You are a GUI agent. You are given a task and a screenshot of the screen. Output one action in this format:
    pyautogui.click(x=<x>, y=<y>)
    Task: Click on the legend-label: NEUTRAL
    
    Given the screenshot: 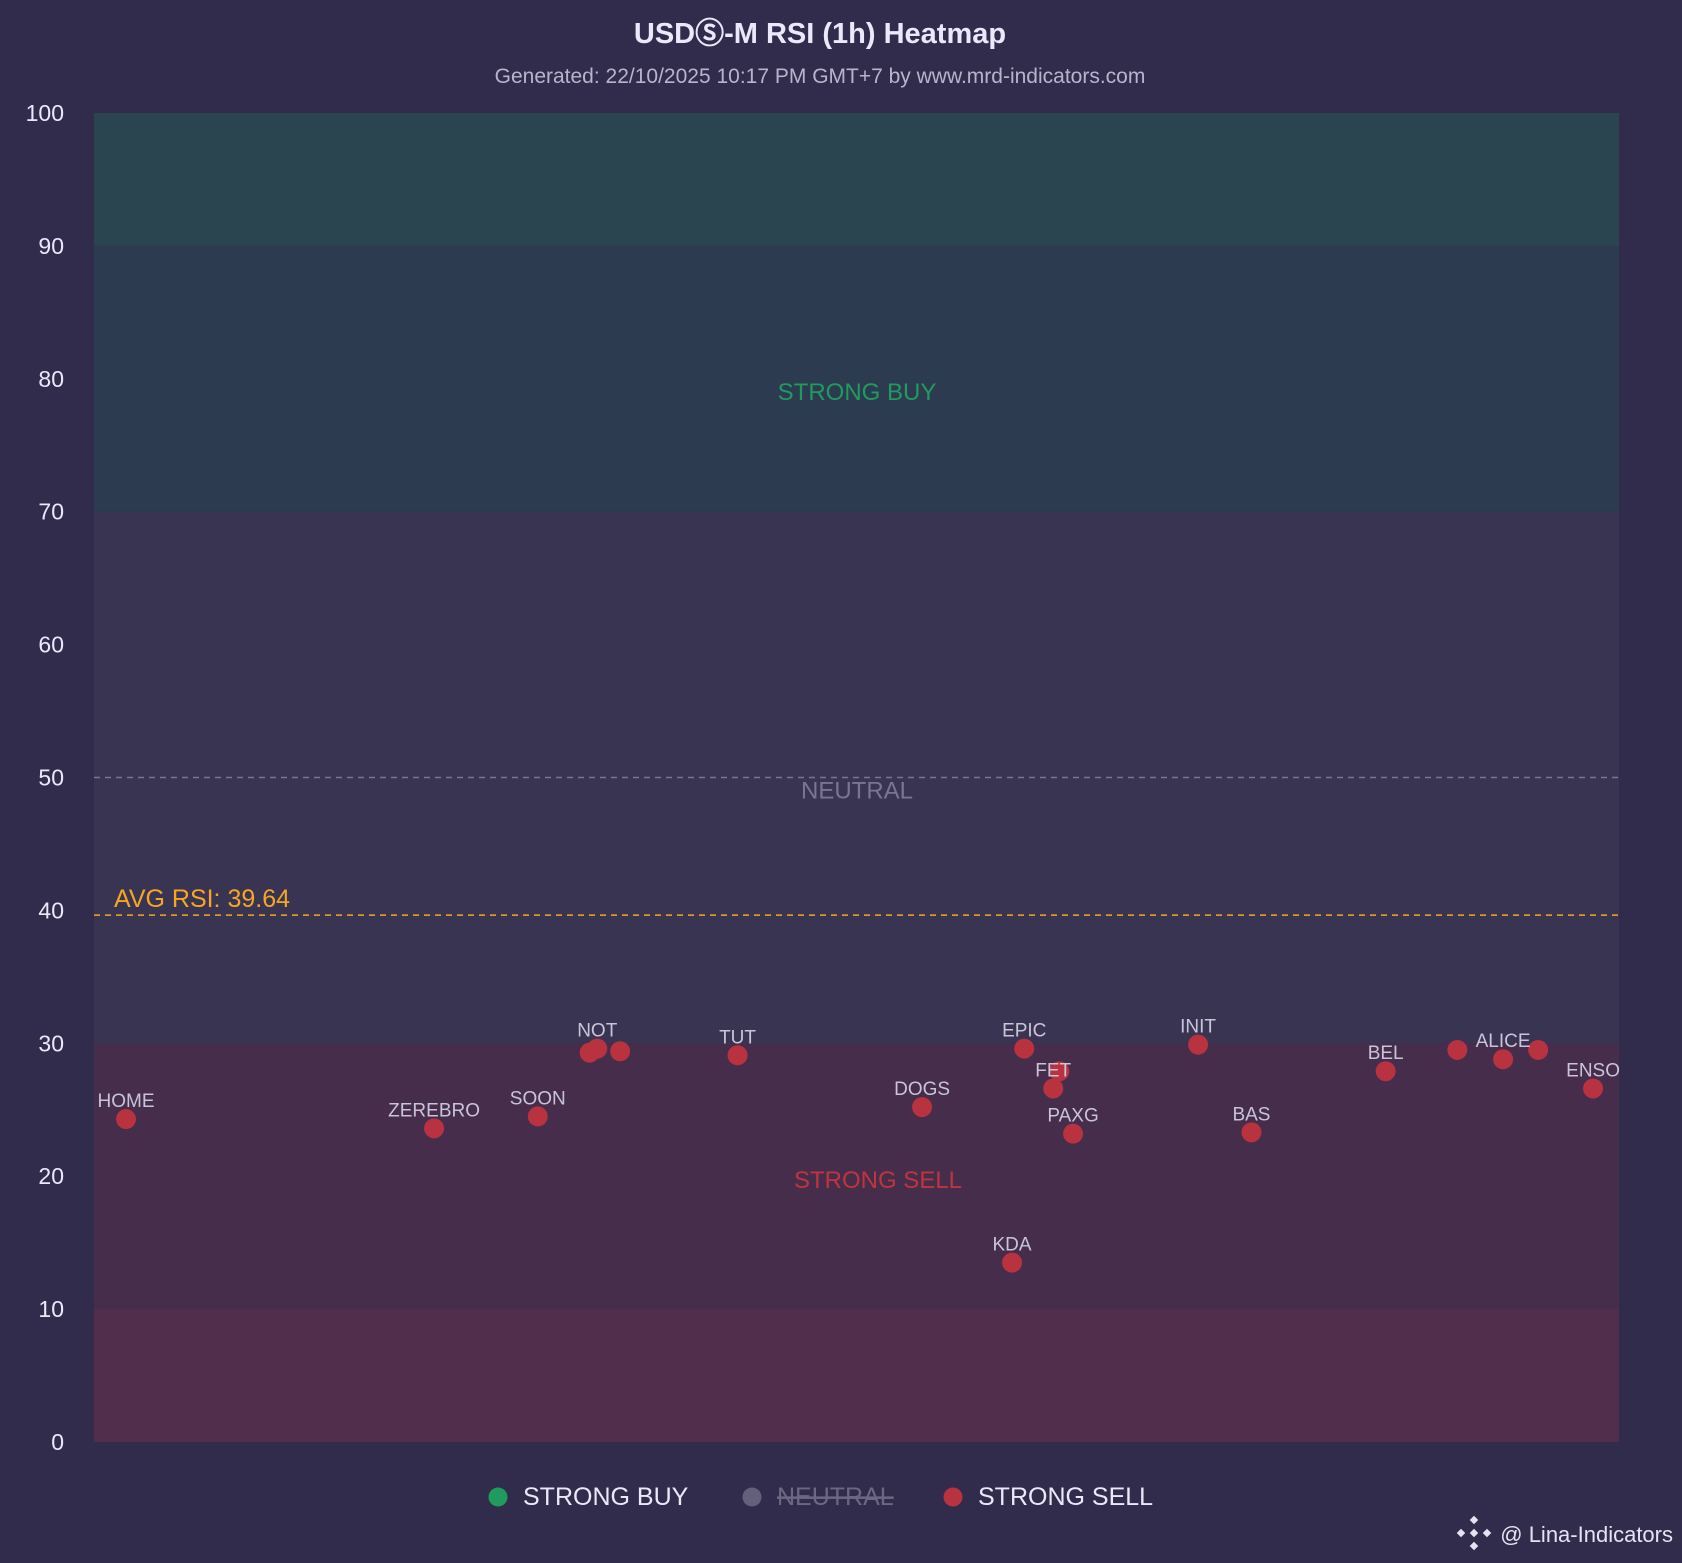 What is the action you would take?
    pyautogui.click(x=835, y=1497)
    